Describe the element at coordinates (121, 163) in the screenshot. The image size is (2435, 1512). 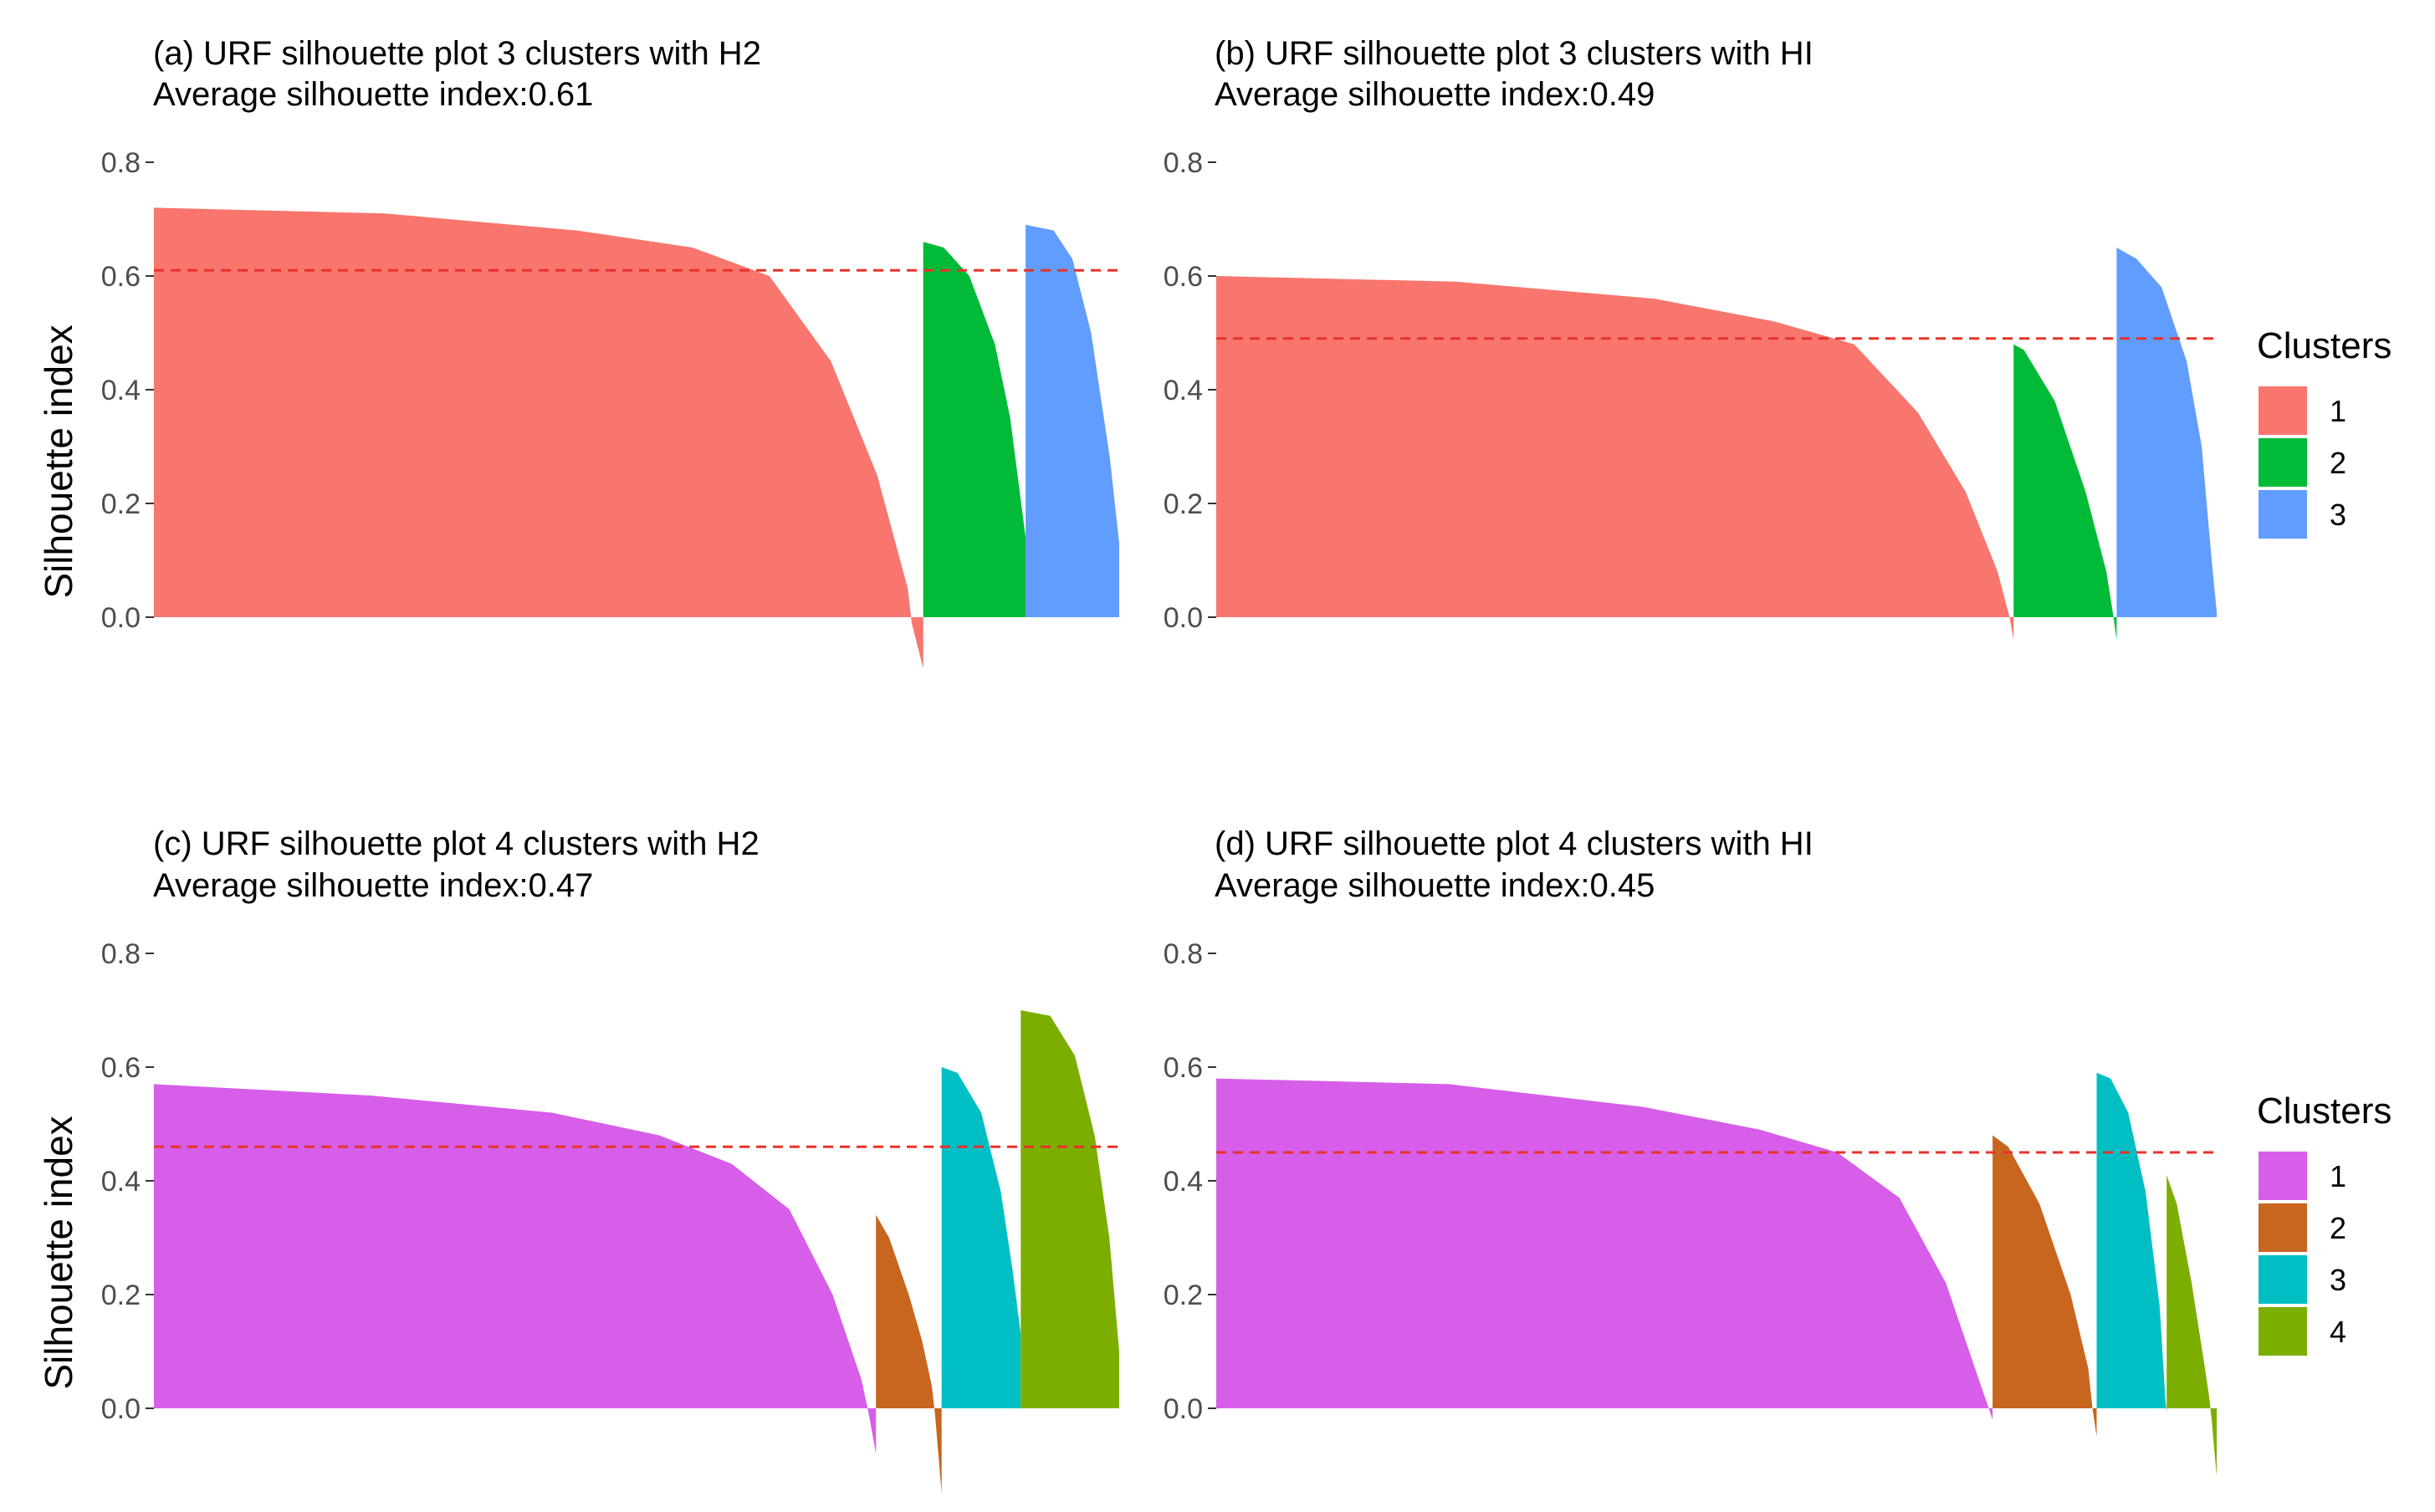
I see `panel-a-ytick-label: 0.8` at that location.